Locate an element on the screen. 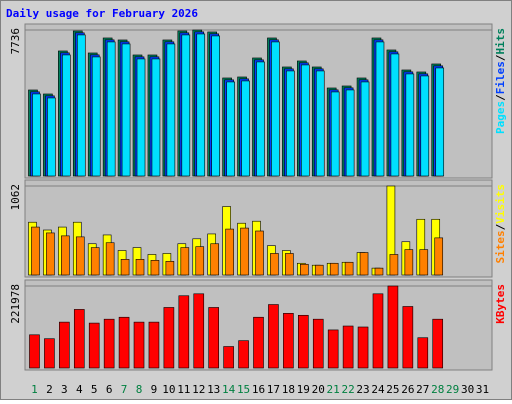  legend-entry: Visits is located at coordinates (500, 204).